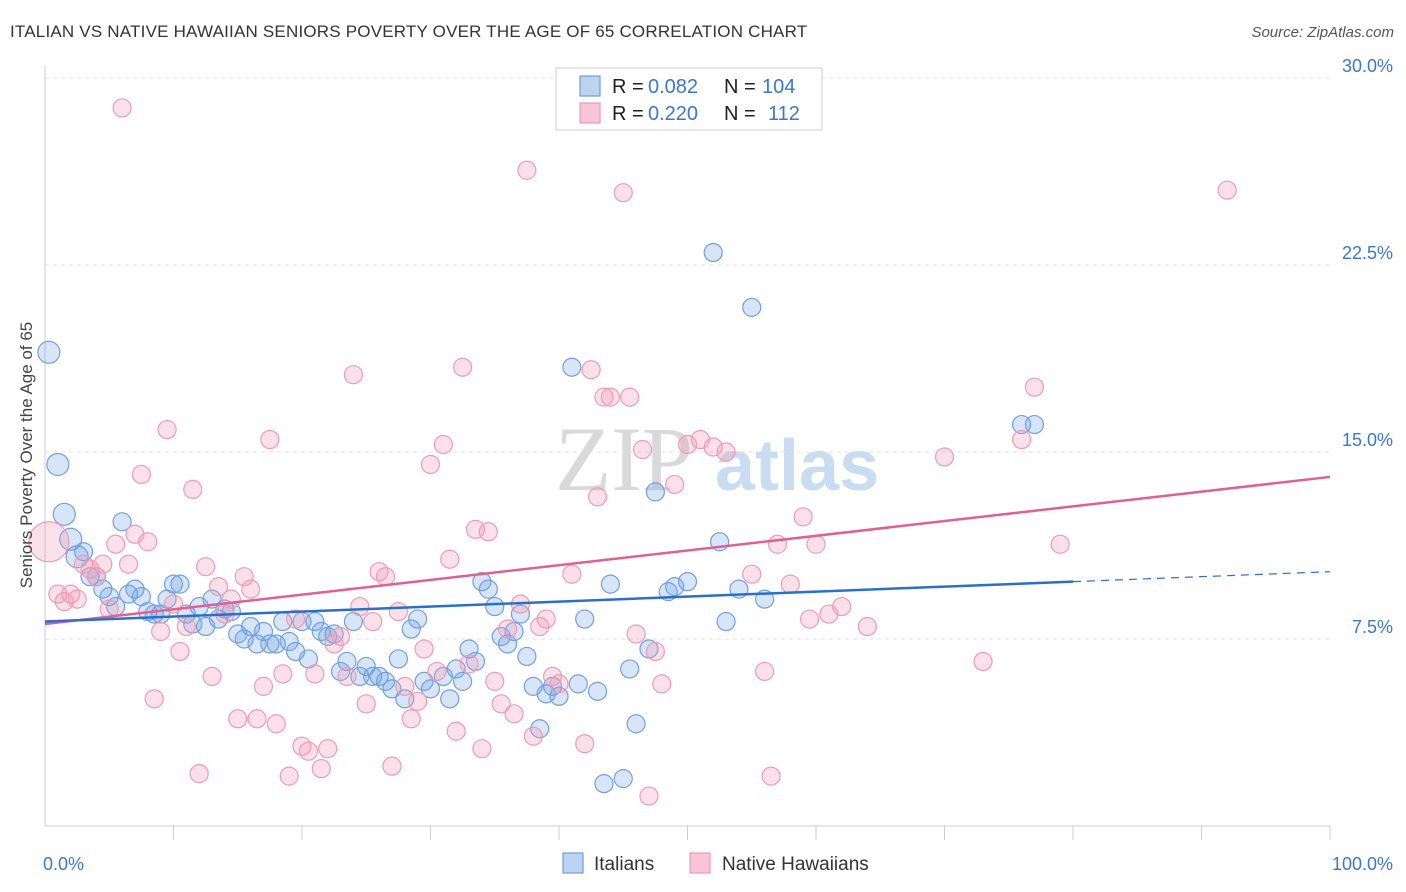 Image resolution: width=1406 pixels, height=892 pixels. Describe the element at coordinates (689, 99) in the screenshot. I see `top-legend: R = 0.082 N = 104 R = 0.220 N = 112` at that location.